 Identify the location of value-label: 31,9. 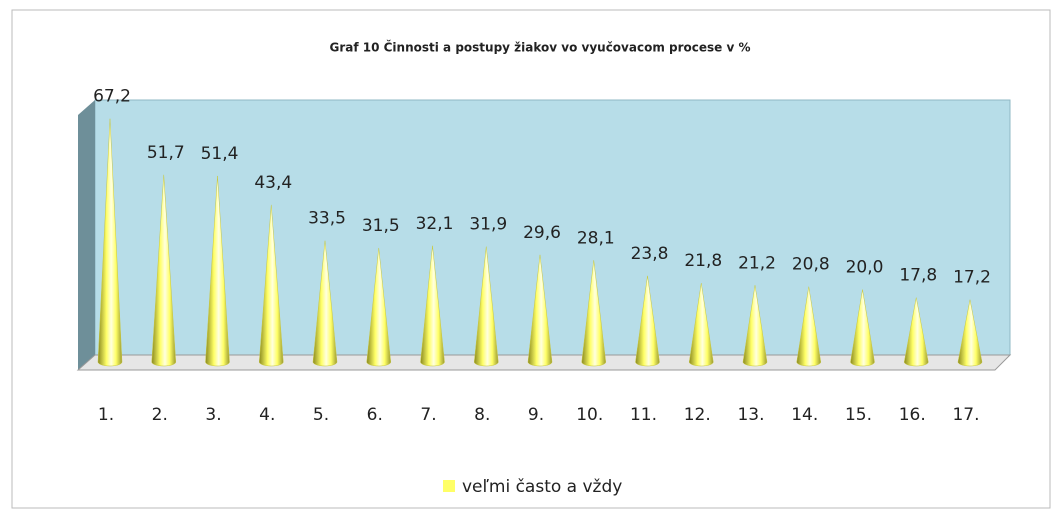
(488, 225).